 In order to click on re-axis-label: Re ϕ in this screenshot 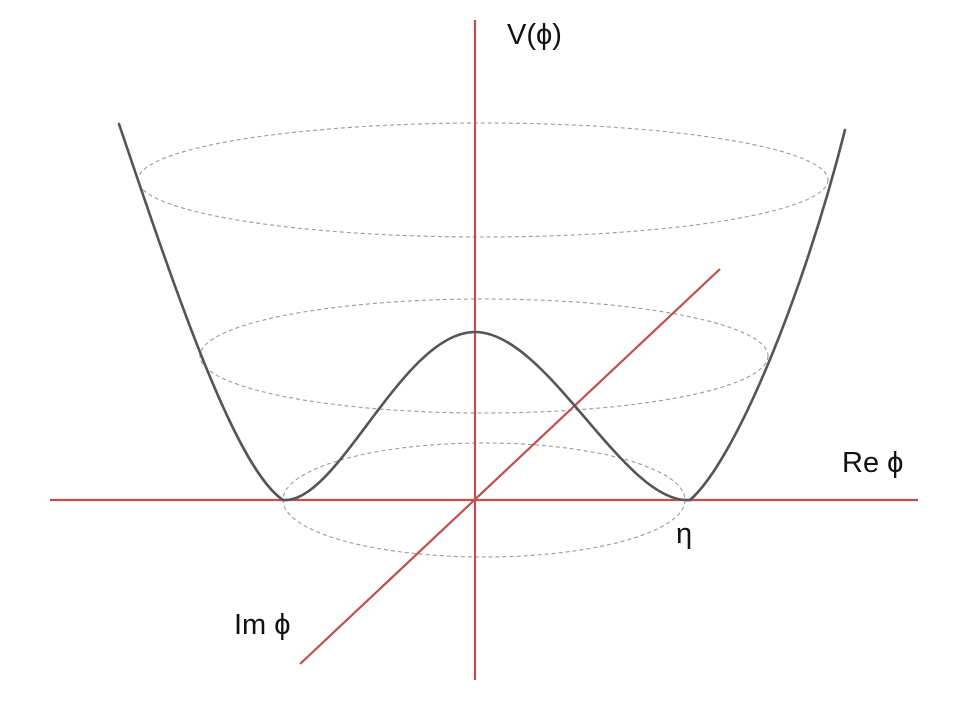, I will do `click(872, 463)`.